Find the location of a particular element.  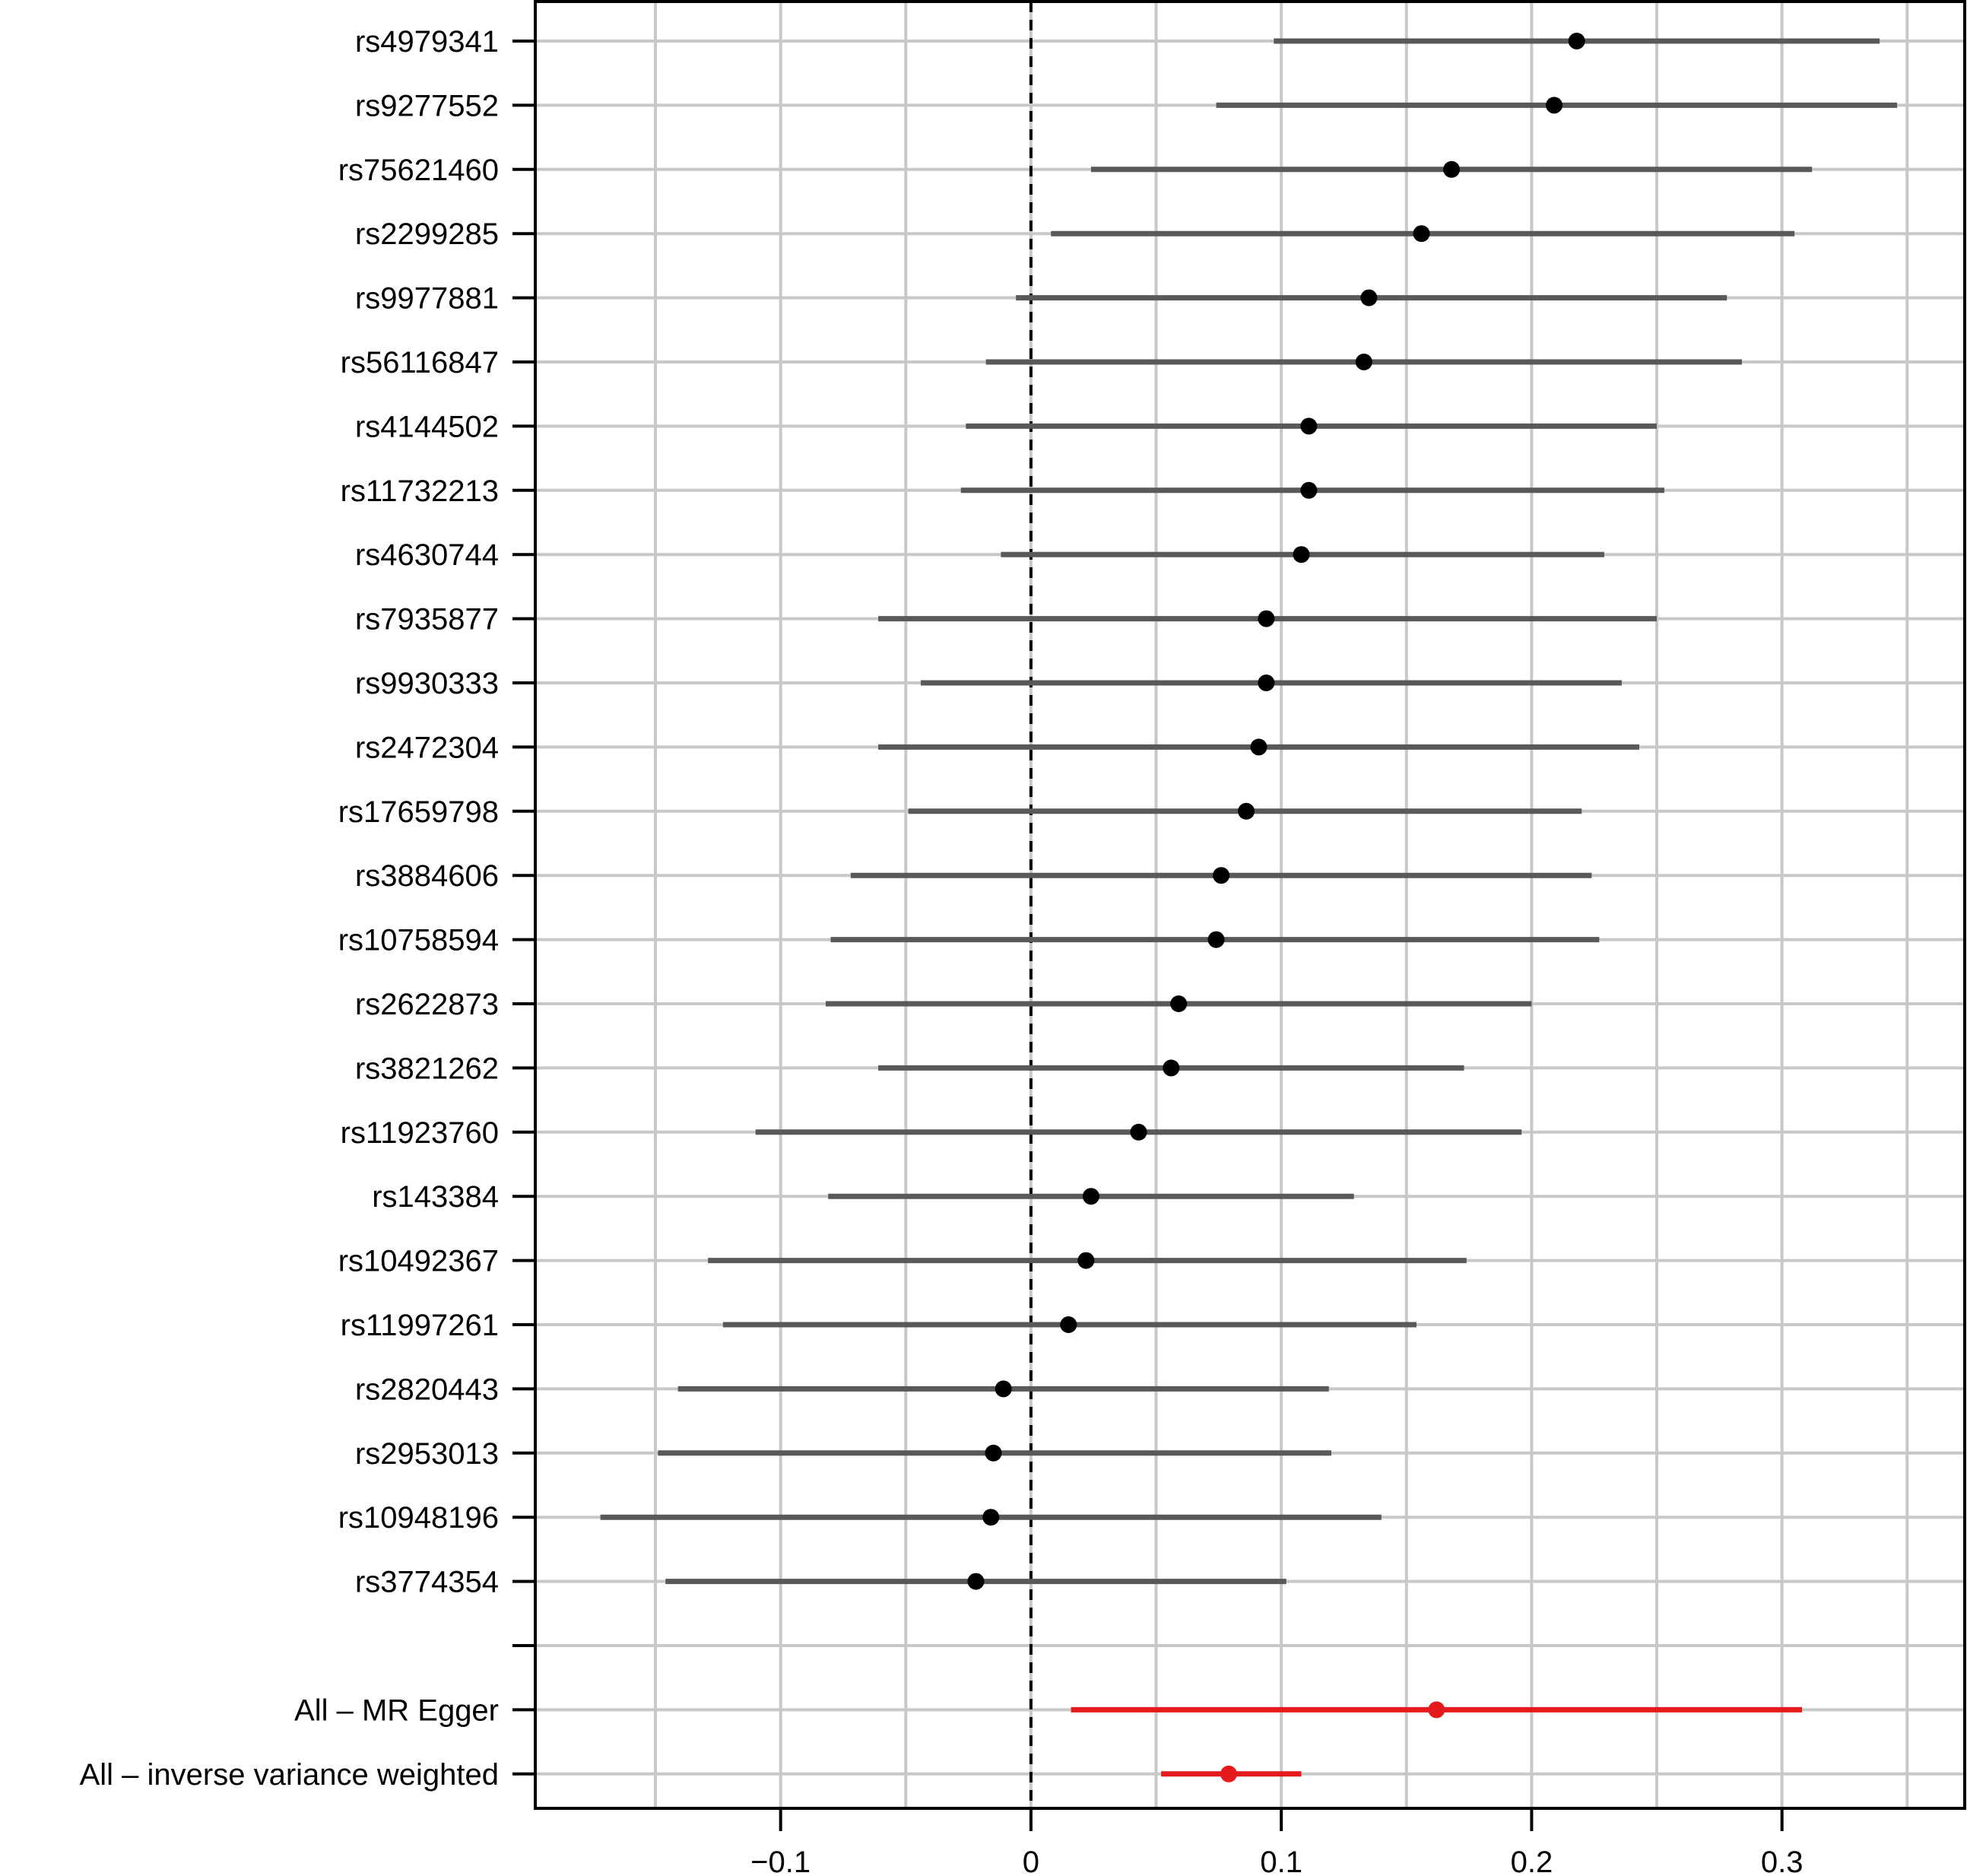

snp-label: rs75621460 is located at coordinates (418, 170).